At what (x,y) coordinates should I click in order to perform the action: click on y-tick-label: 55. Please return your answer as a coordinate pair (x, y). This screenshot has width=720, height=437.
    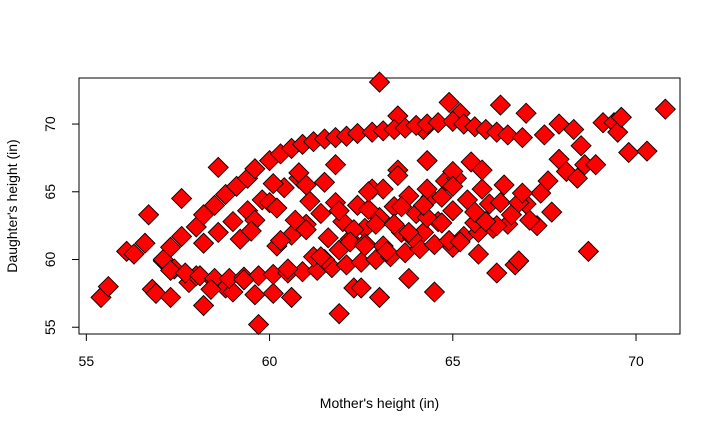
    Looking at the image, I should click on (50, 327).